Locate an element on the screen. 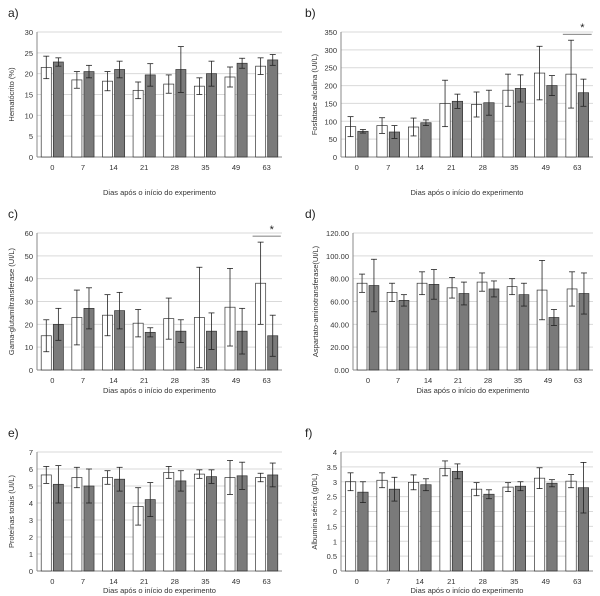  y-tick-label: 350 is located at coordinates (330, 32).